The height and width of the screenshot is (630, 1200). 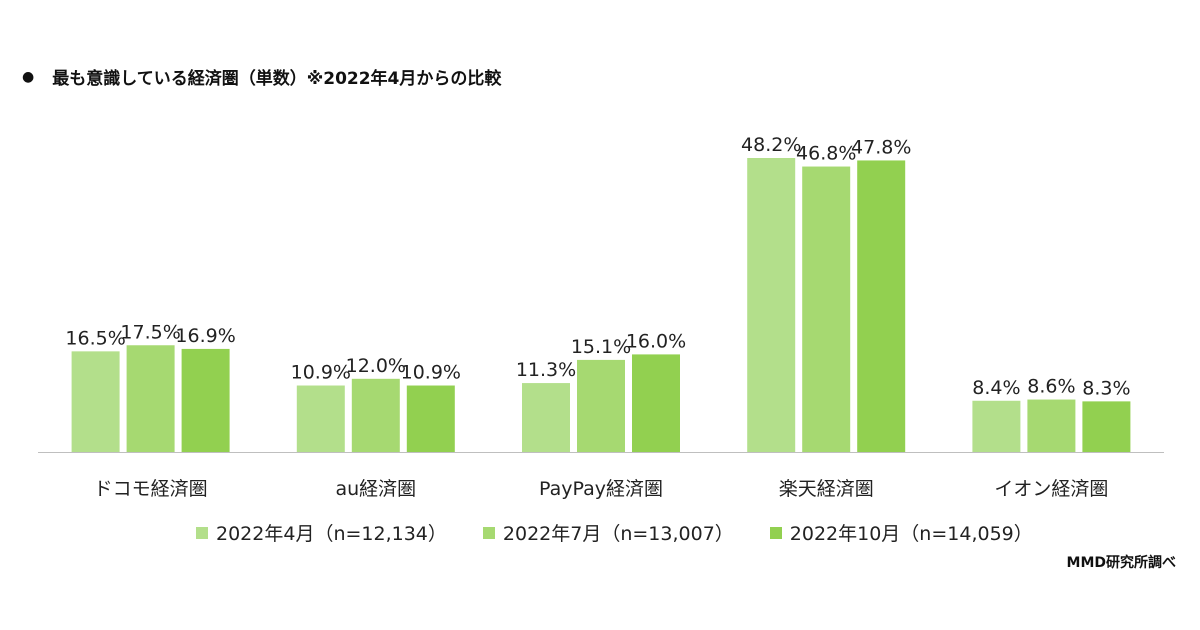 I want to click on legend-item-apr: 2022年4月（n=12,134）, so click(x=321, y=532).